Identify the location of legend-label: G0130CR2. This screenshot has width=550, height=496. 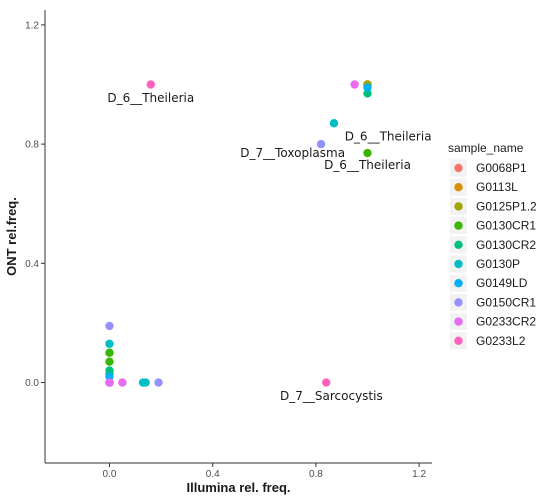
(506, 245).